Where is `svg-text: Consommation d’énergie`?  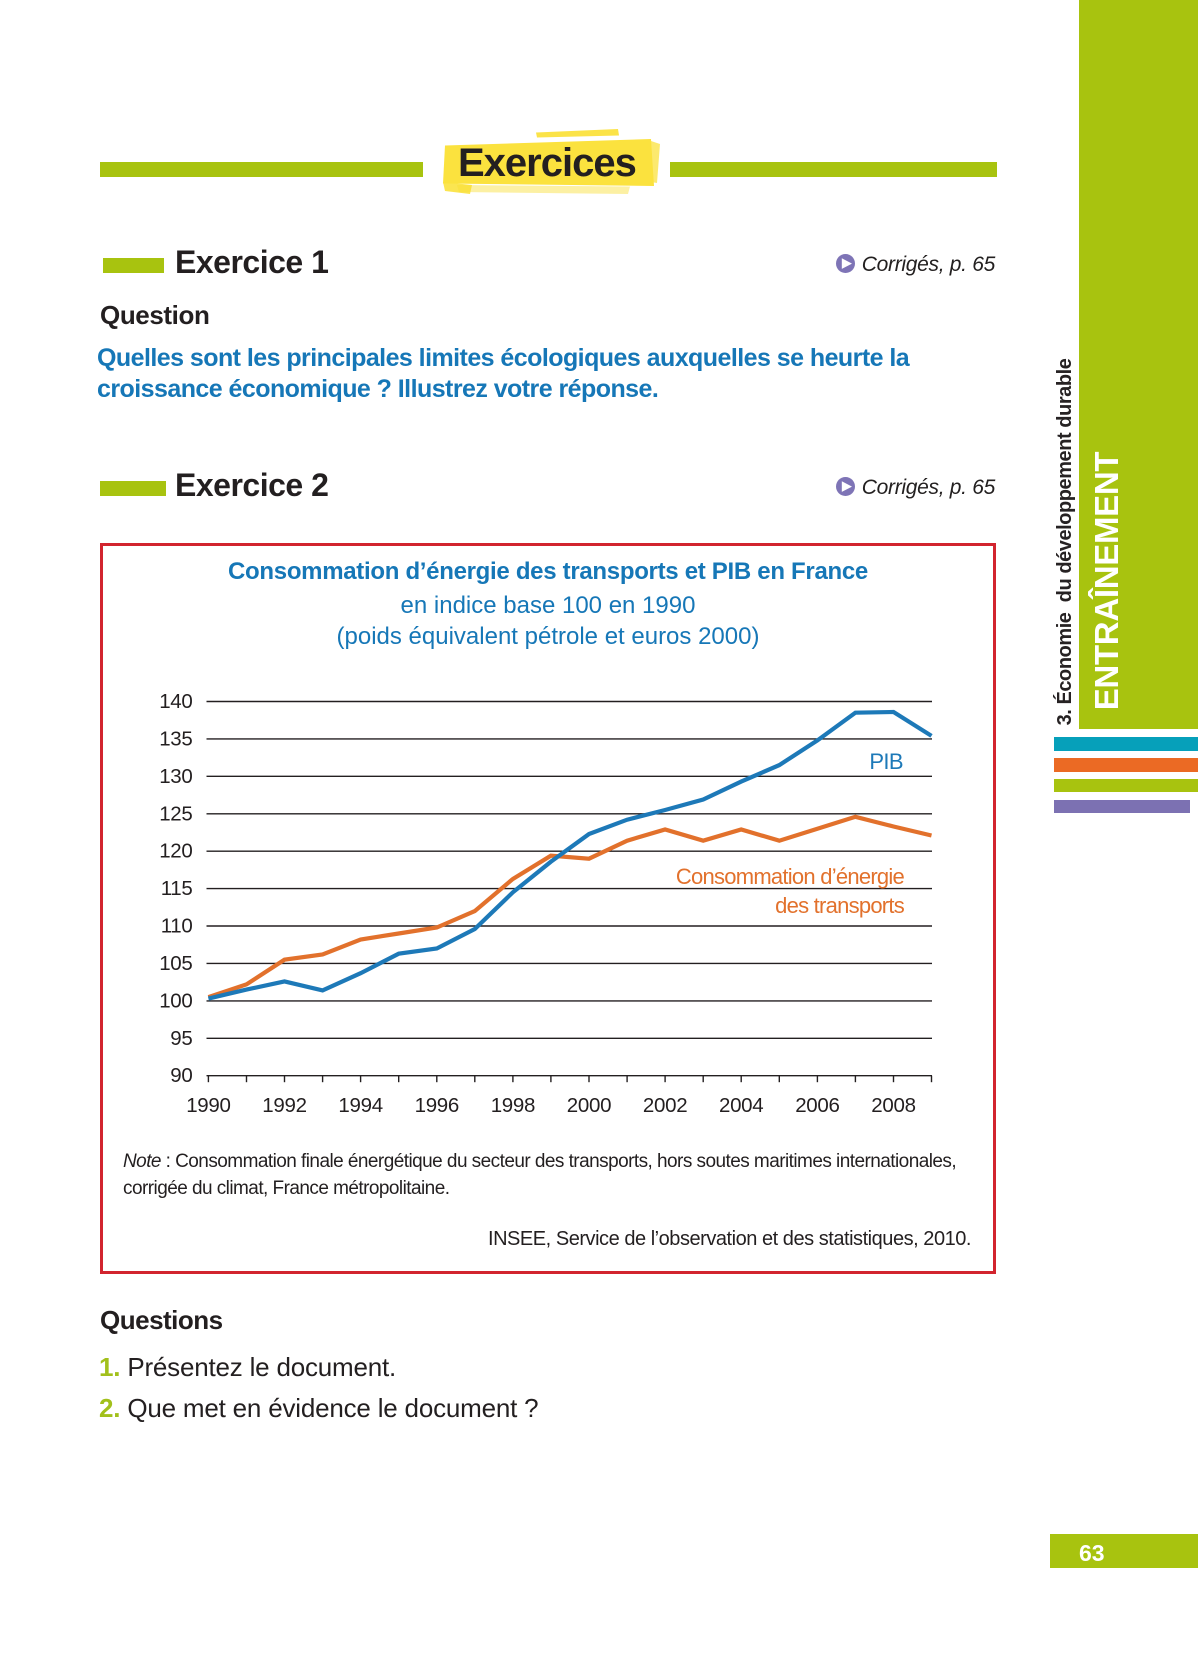 svg-text: Consommation d’énergie is located at coordinates (790, 876).